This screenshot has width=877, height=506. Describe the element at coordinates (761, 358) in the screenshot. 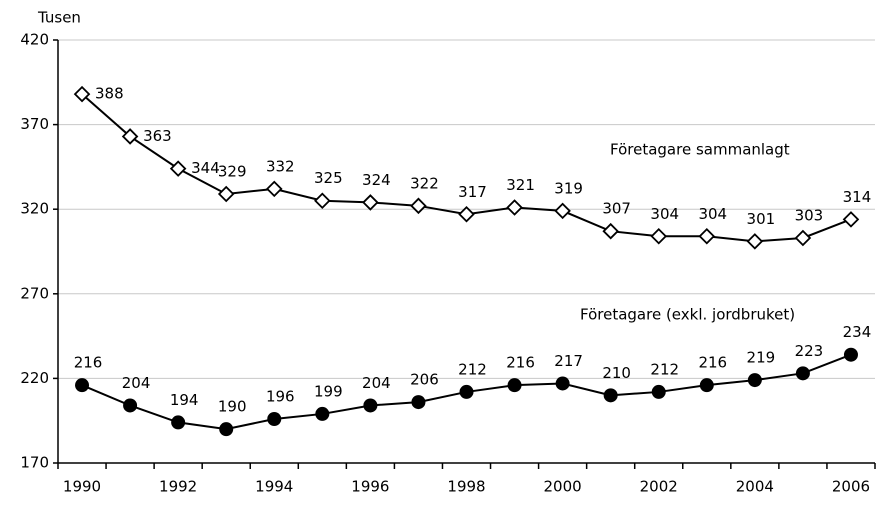

I see `data-label: 219` at that location.